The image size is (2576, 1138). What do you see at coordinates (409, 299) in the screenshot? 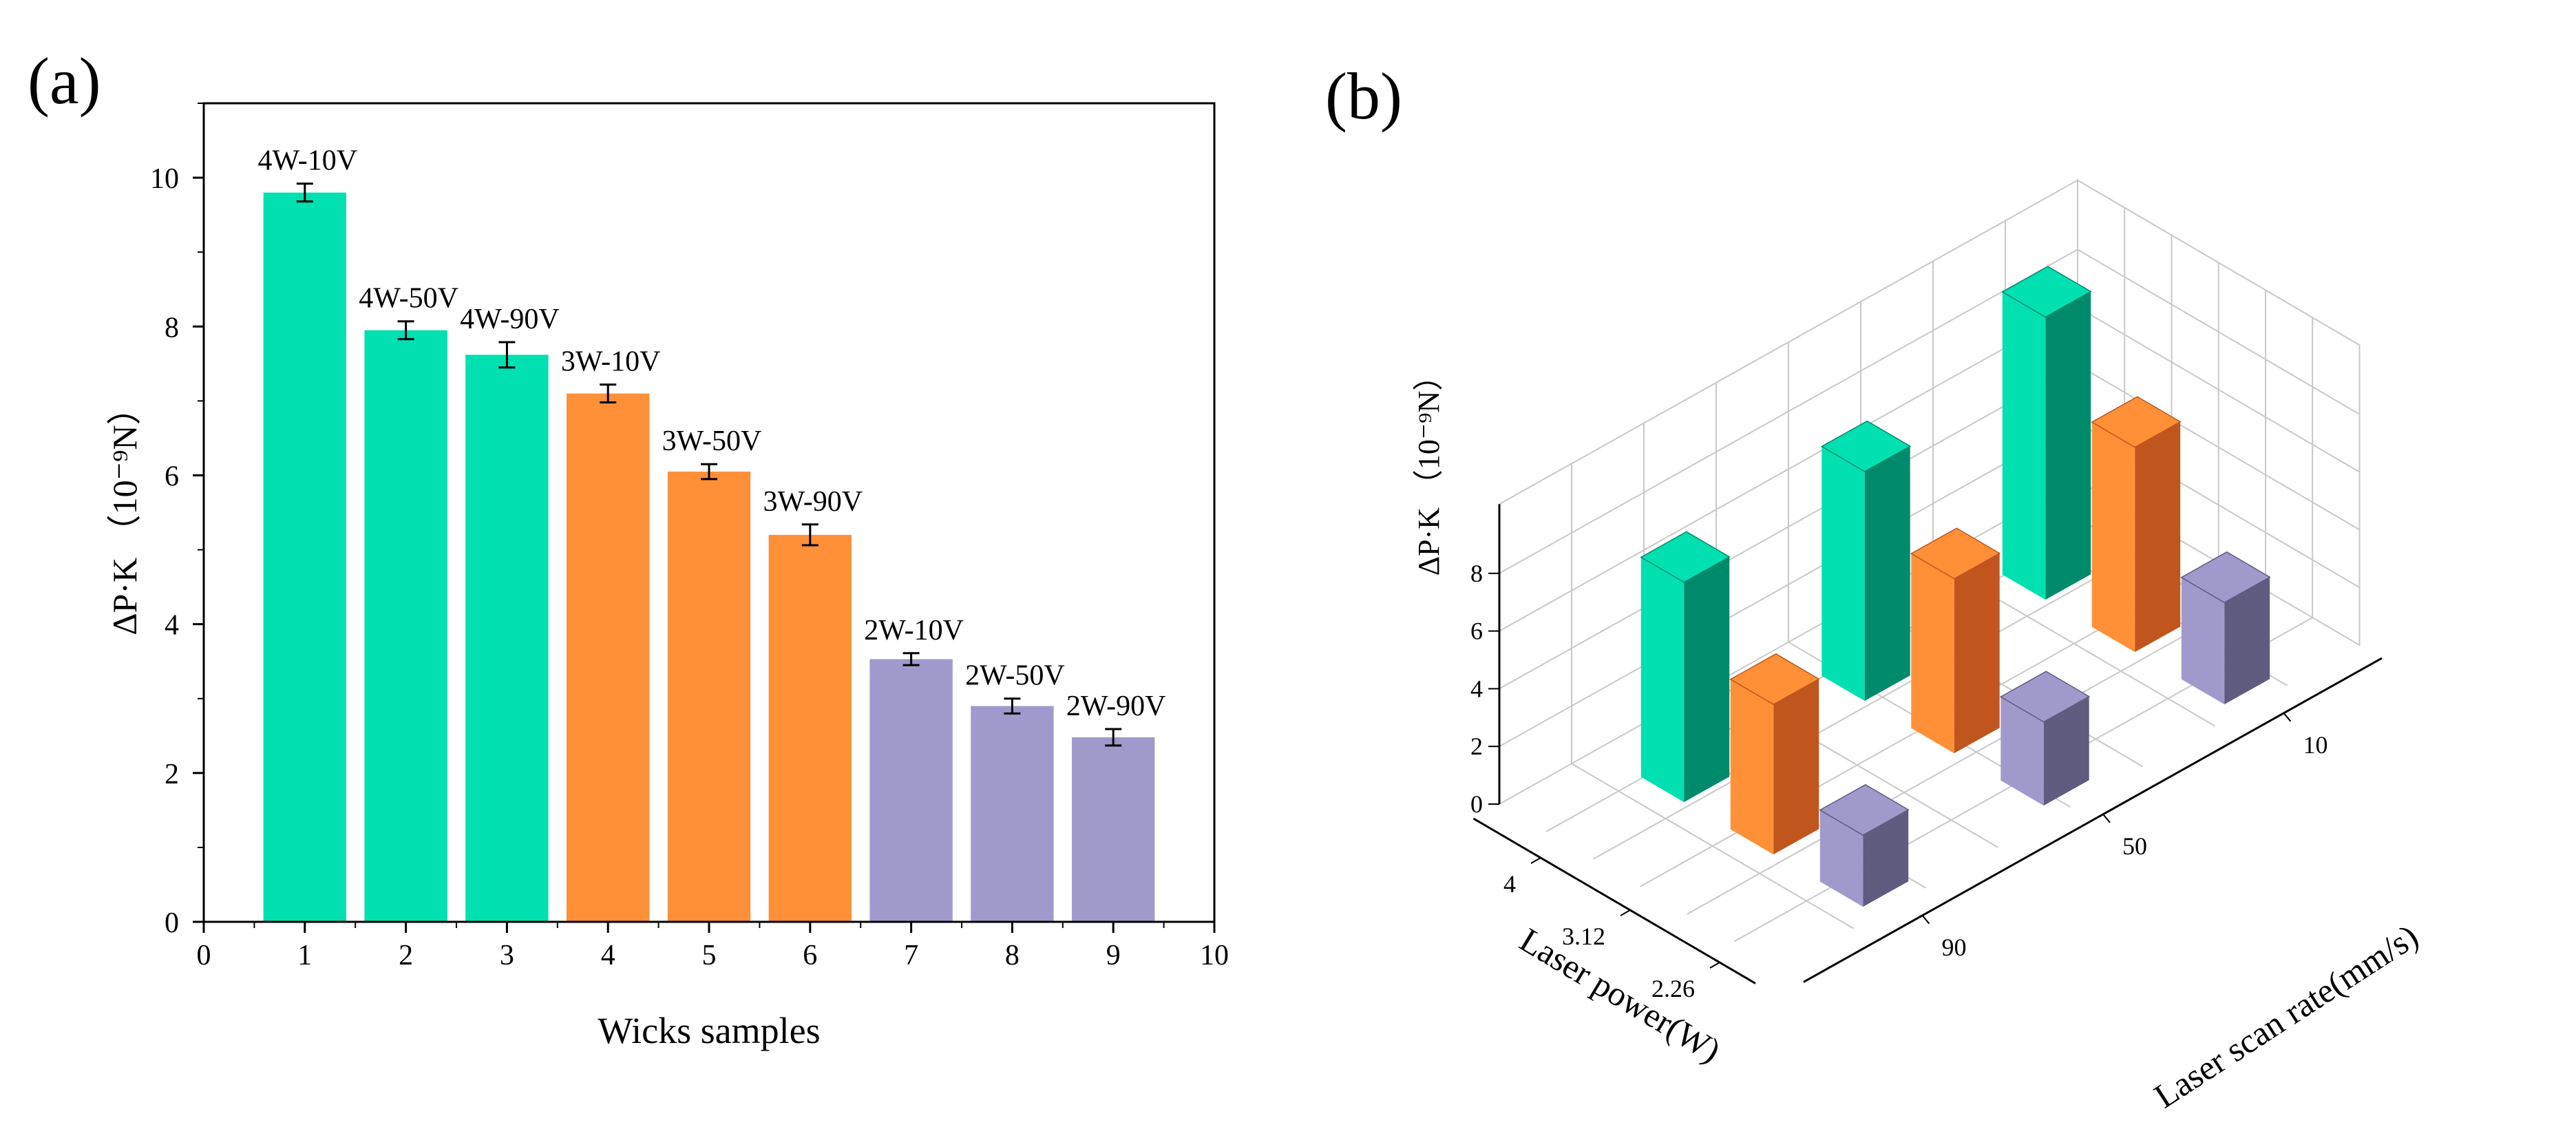
I see `bar-label: 4W-50V` at bounding box center [409, 299].